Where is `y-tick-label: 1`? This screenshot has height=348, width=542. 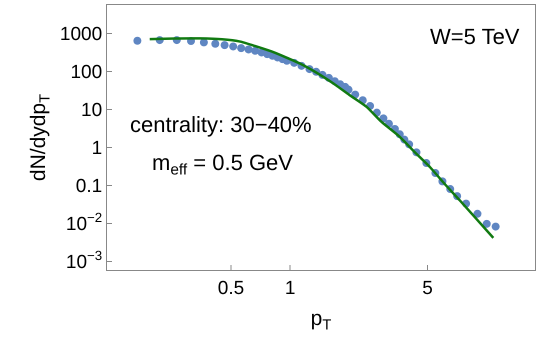
y-tick-label: 1 is located at coordinates (97, 149).